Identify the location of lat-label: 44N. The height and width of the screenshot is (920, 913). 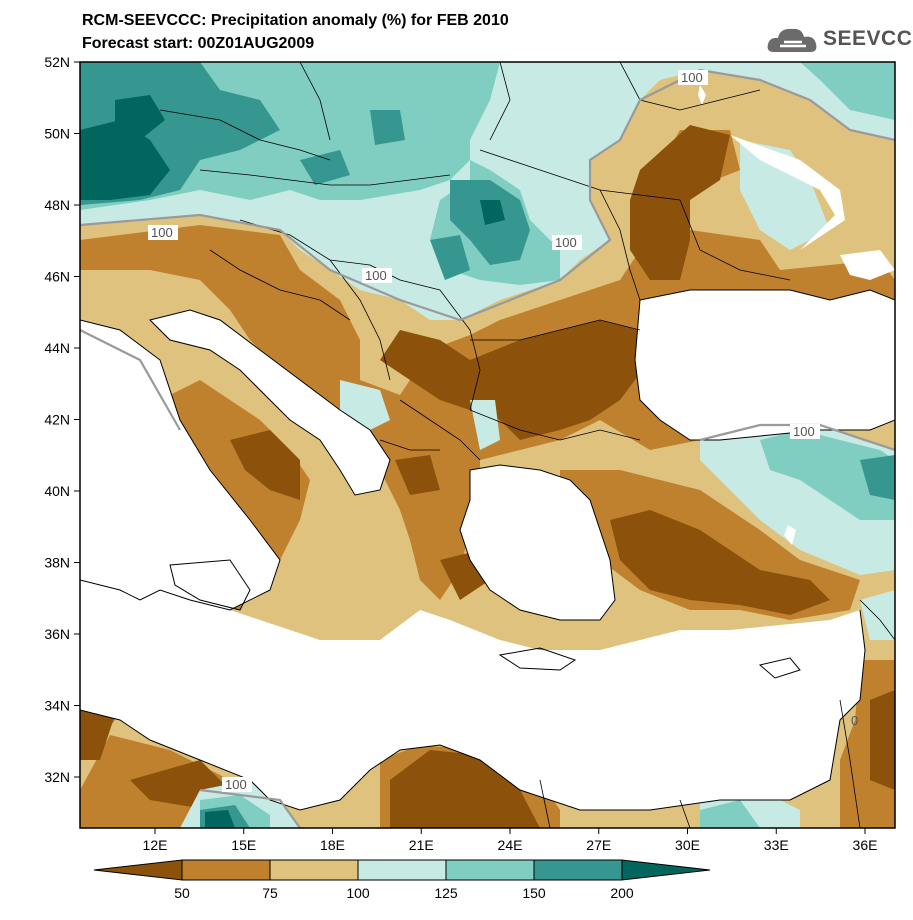
(57, 348).